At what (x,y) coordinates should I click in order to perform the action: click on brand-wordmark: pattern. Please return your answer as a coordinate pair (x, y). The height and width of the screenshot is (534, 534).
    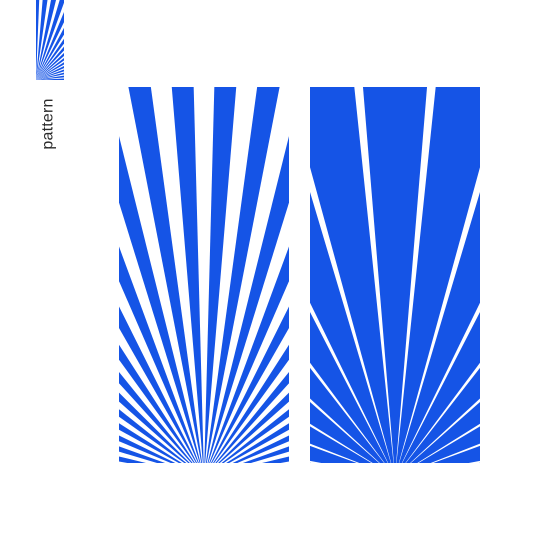
    Looking at the image, I should click on (49, 124).